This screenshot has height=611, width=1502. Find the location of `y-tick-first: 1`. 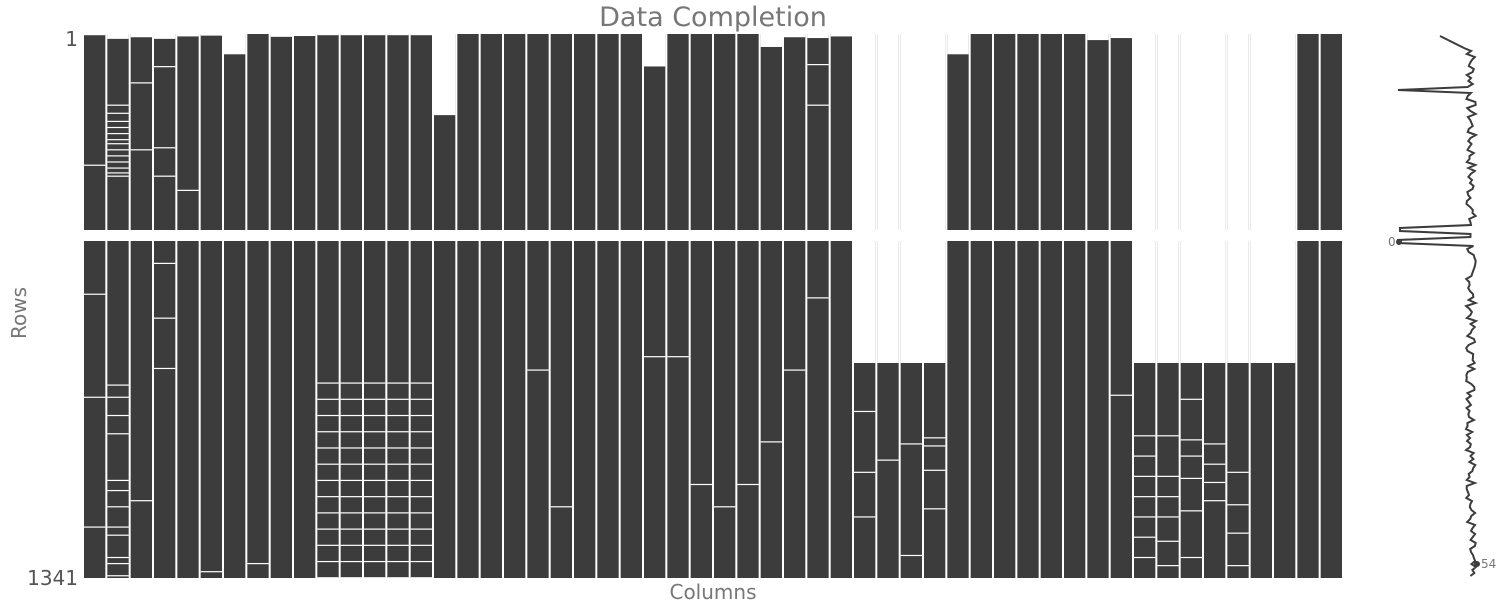

y-tick-first: 1 is located at coordinates (71, 39).